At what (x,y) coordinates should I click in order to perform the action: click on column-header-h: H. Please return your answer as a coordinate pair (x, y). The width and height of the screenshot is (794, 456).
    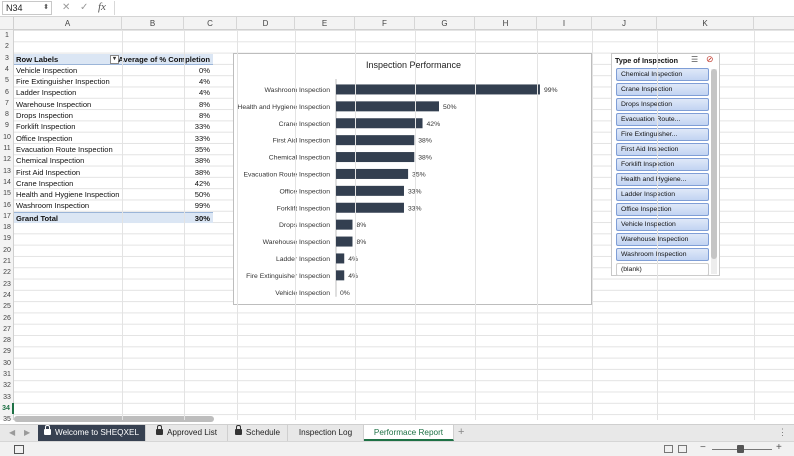
    Looking at the image, I should click on (506, 23).